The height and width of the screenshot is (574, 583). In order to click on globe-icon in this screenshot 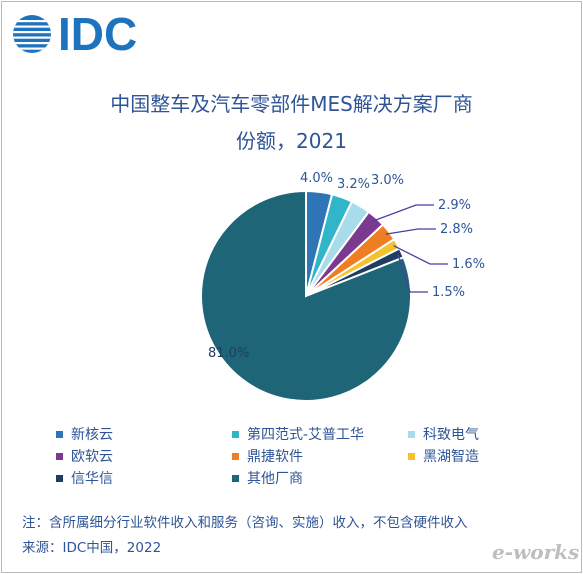, I will do `click(32, 34)`.